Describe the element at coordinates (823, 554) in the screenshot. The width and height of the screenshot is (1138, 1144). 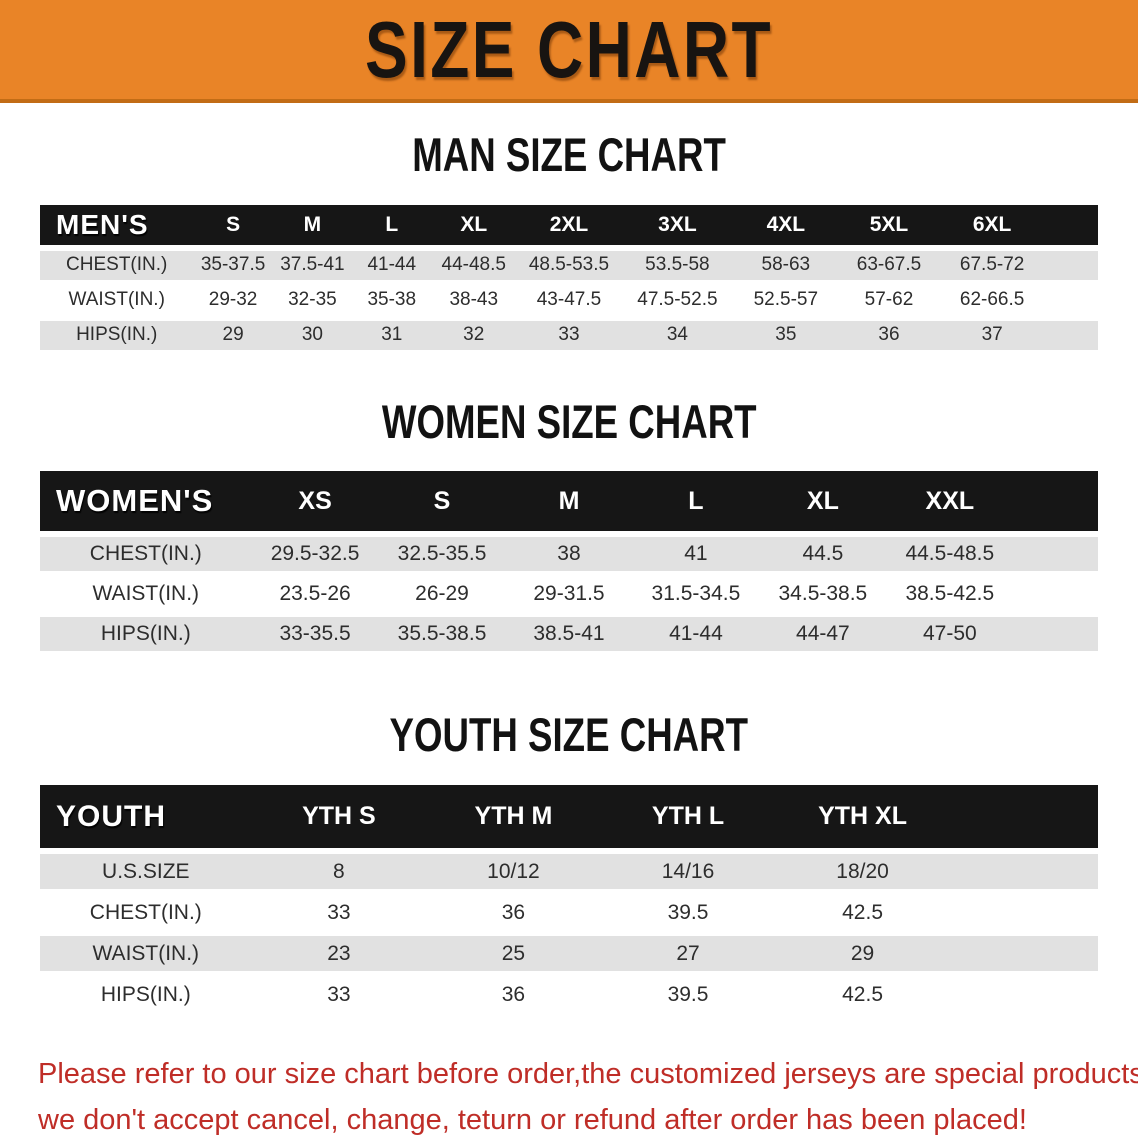
I see `size-cell: 44.5` at that location.